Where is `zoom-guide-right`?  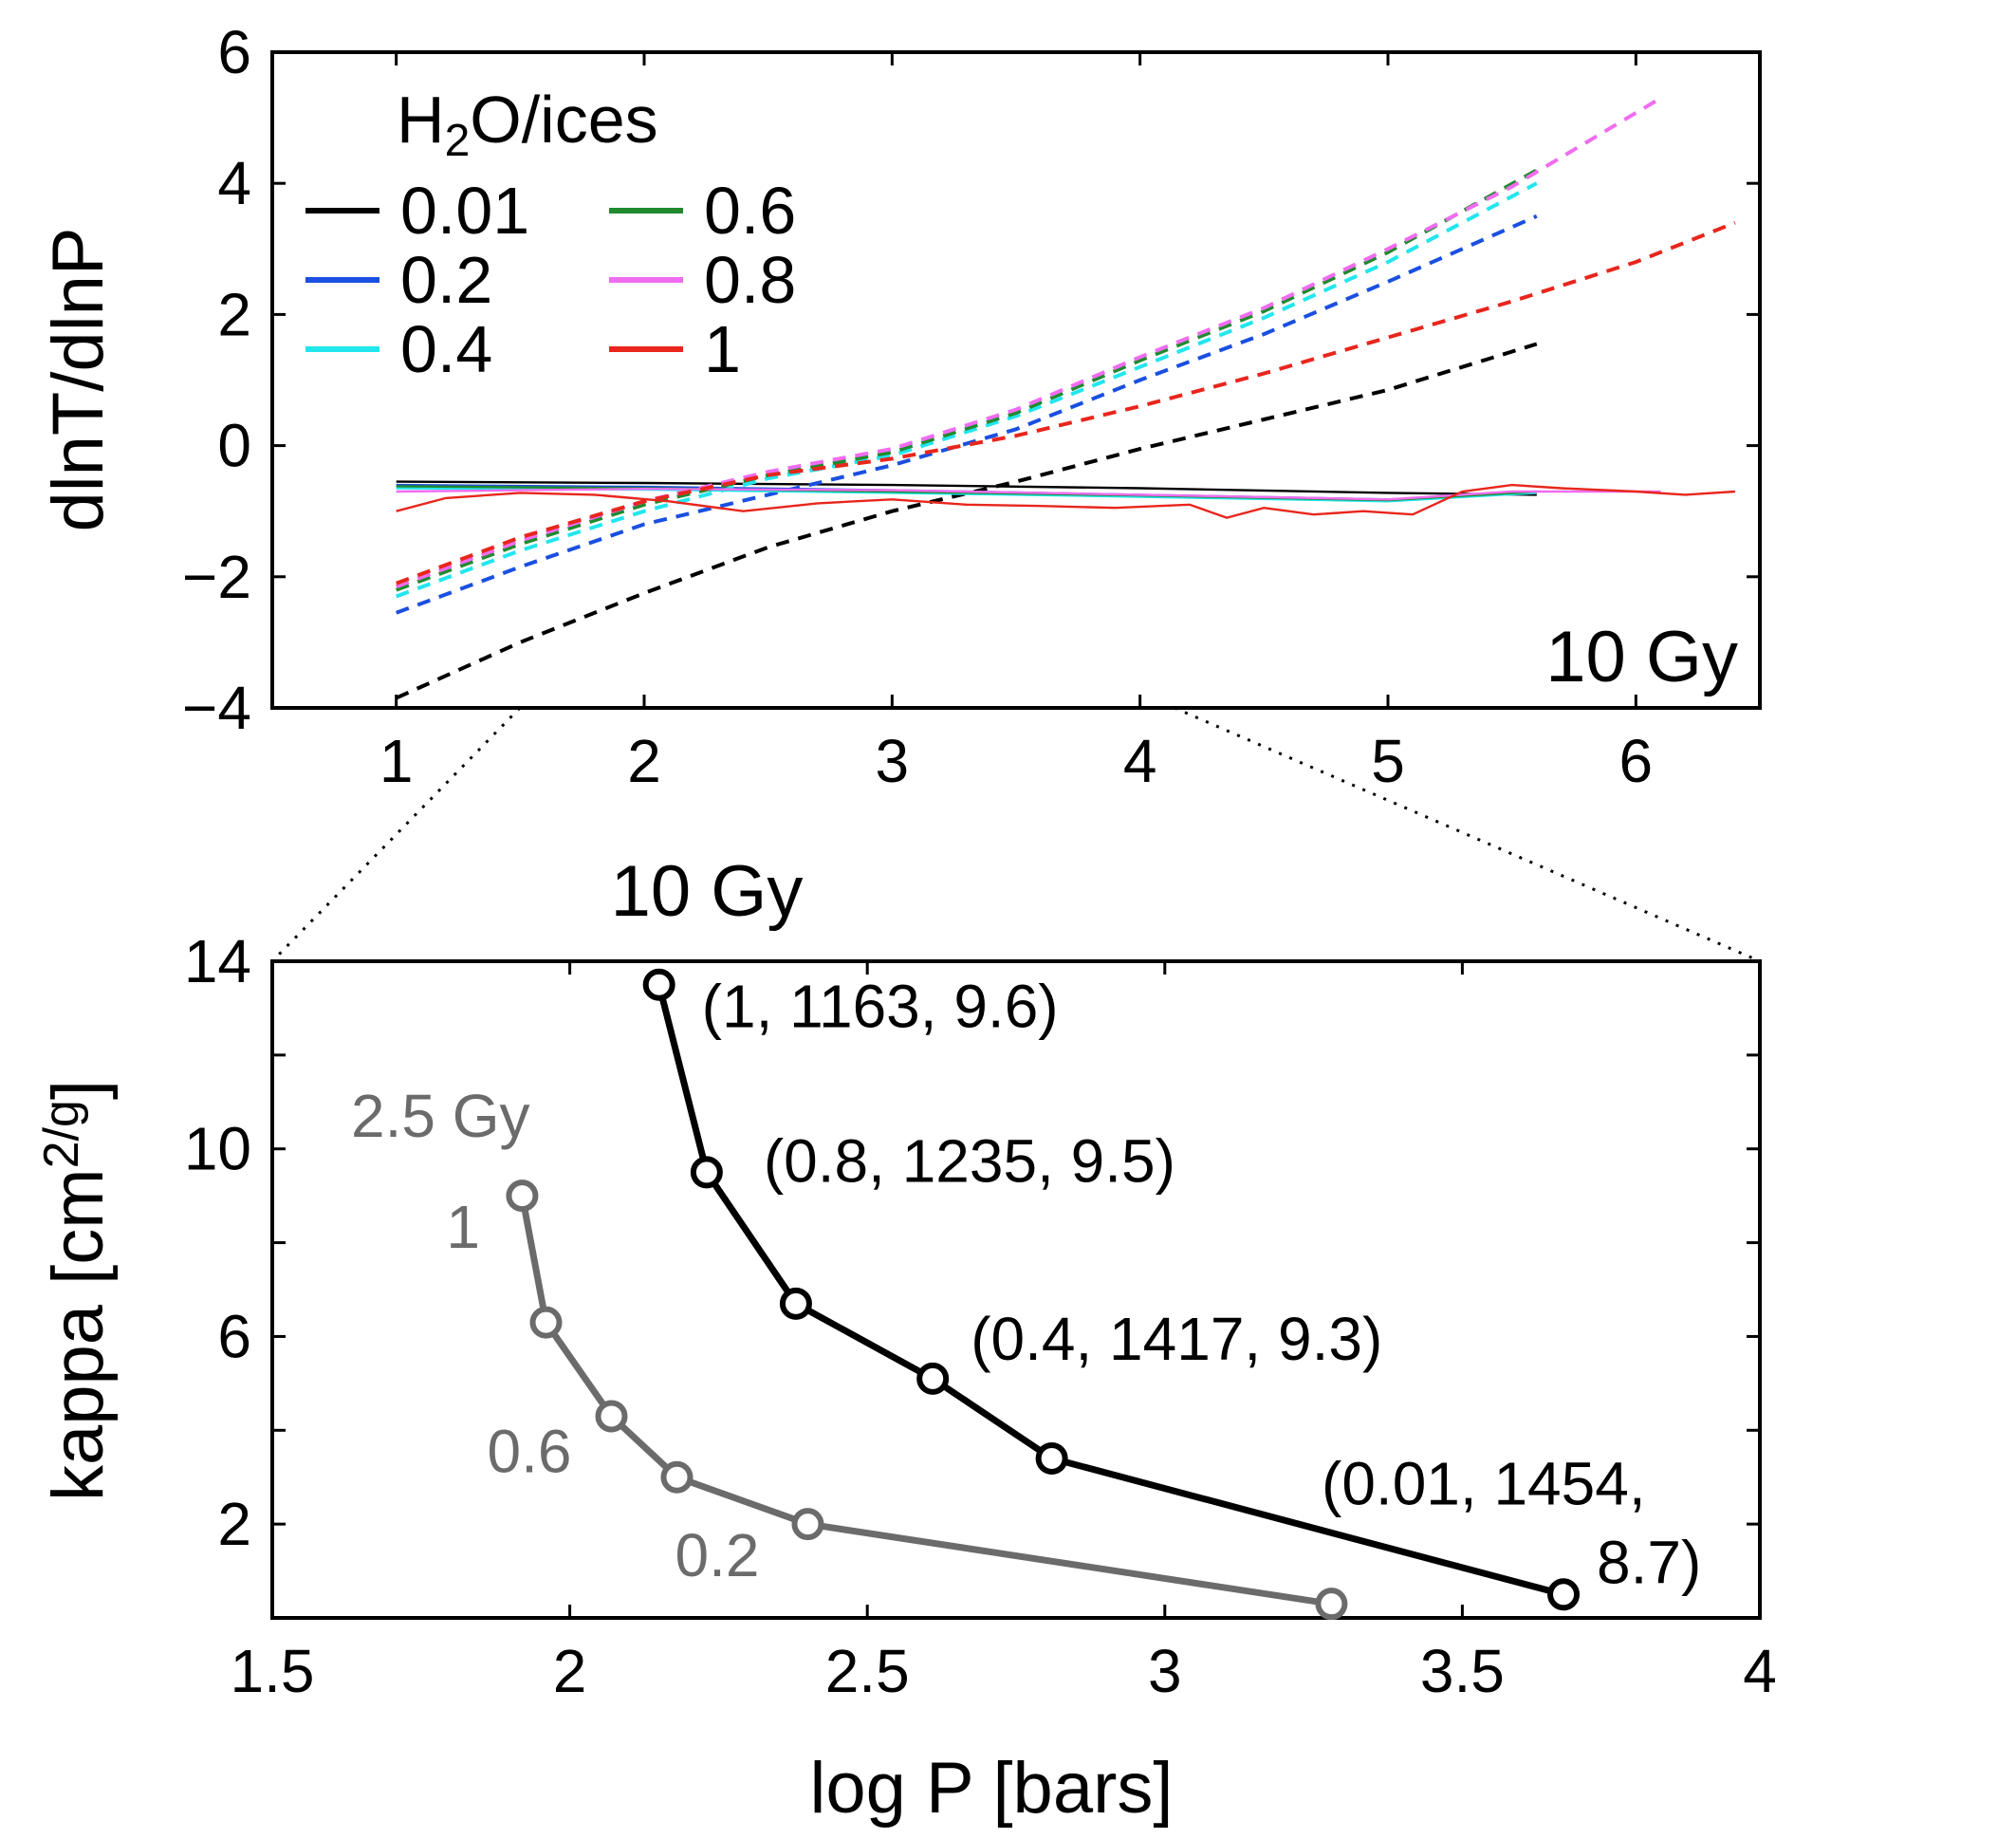
zoom-guide-right is located at coordinates (1467, 834).